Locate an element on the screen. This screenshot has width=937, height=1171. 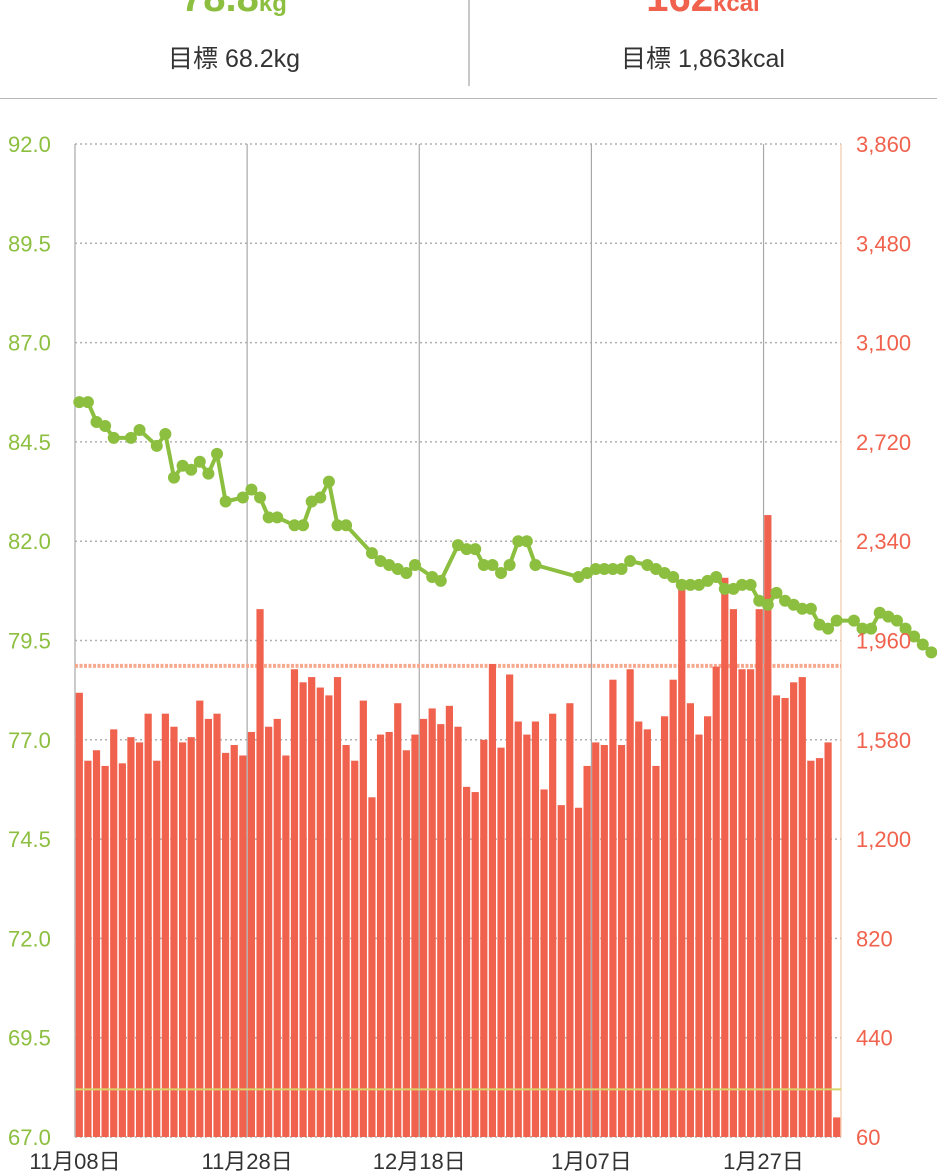
y-left-tick-label: 79.5 is located at coordinates (29, 641).